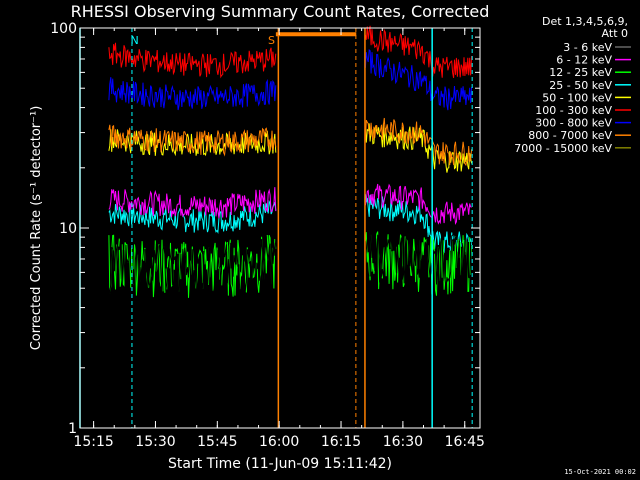 The height and width of the screenshot is (480, 640). What do you see at coordinates (72, 429) in the screenshot?
I see `y-tick-label: 1` at bounding box center [72, 429].